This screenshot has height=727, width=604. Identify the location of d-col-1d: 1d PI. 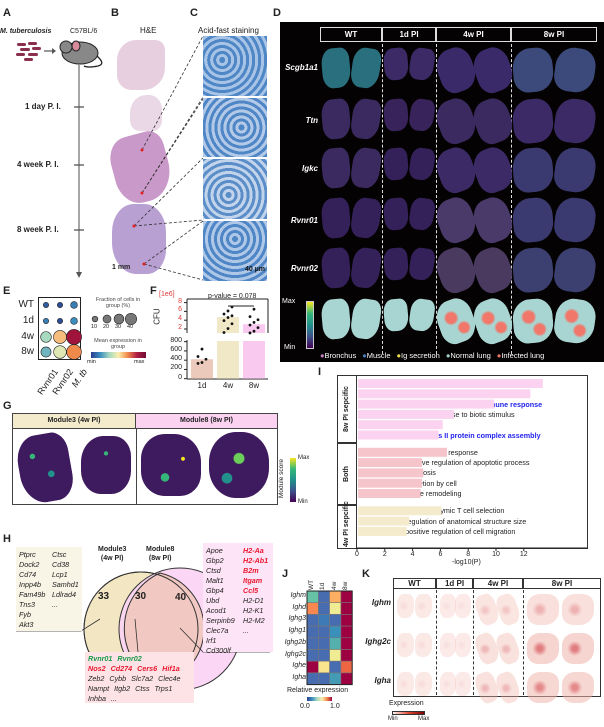
(409, 34).